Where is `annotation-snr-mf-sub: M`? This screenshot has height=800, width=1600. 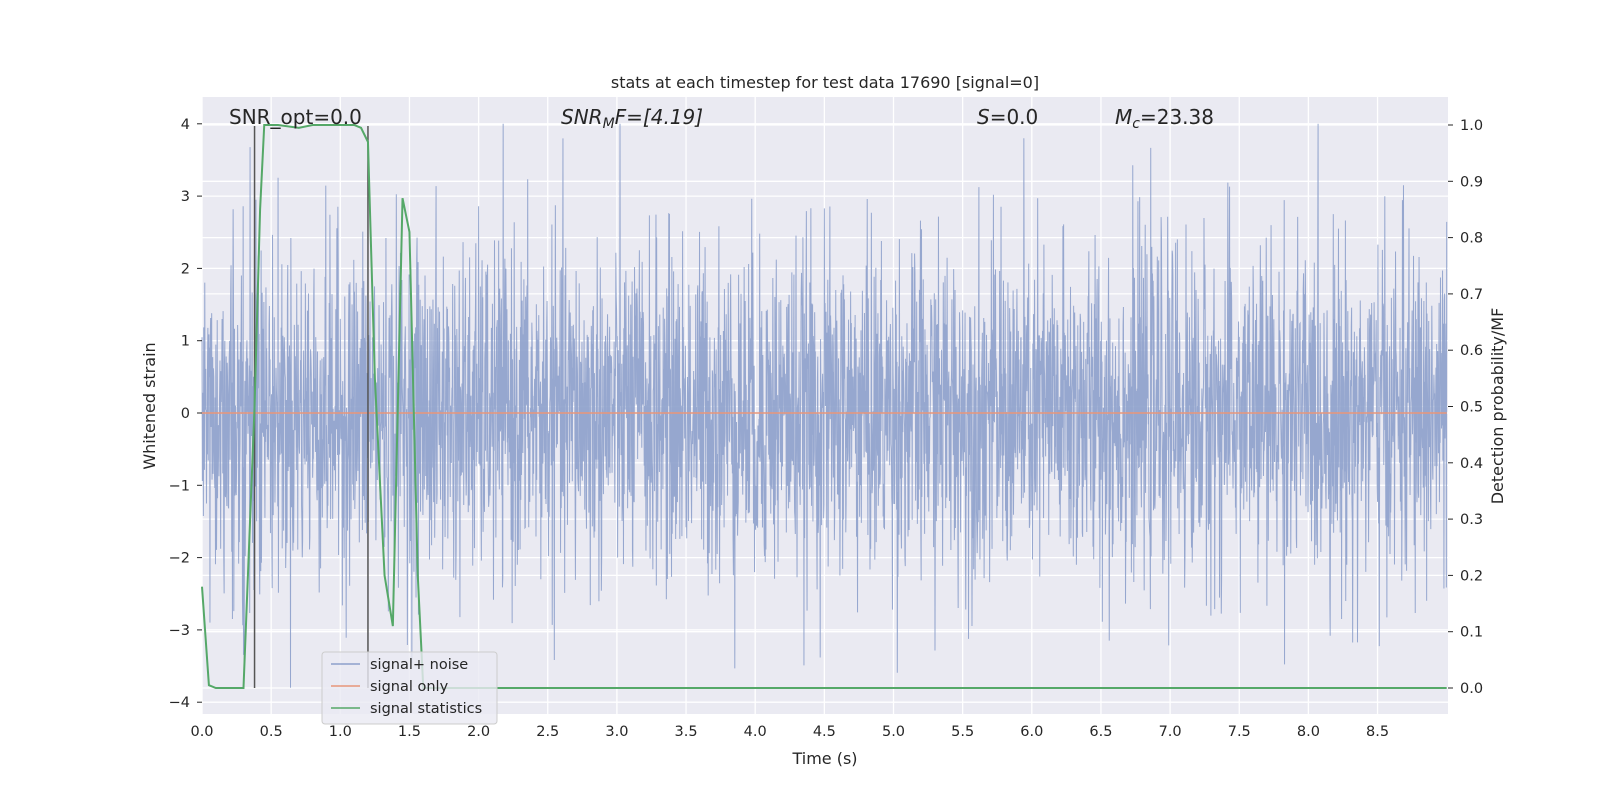 annotation-snr-mf-sub: M is located at coordinates (609, 124).